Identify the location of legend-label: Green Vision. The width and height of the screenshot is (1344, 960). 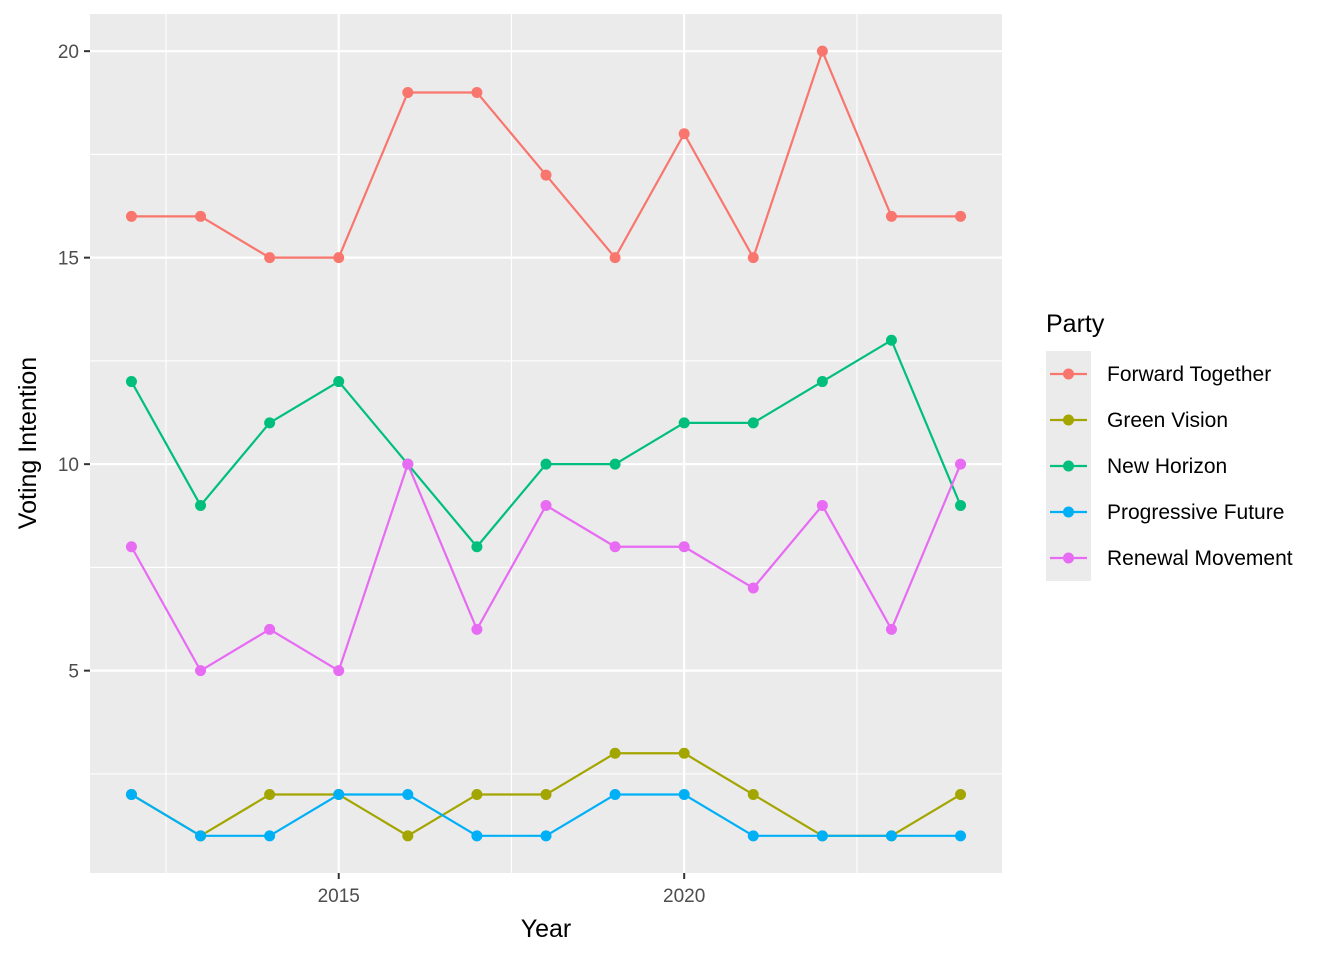
(1167, 420).